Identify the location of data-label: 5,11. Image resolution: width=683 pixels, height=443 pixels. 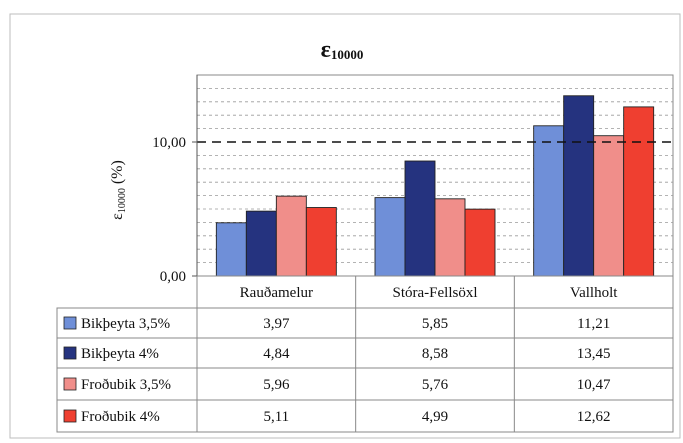
(276, 417).